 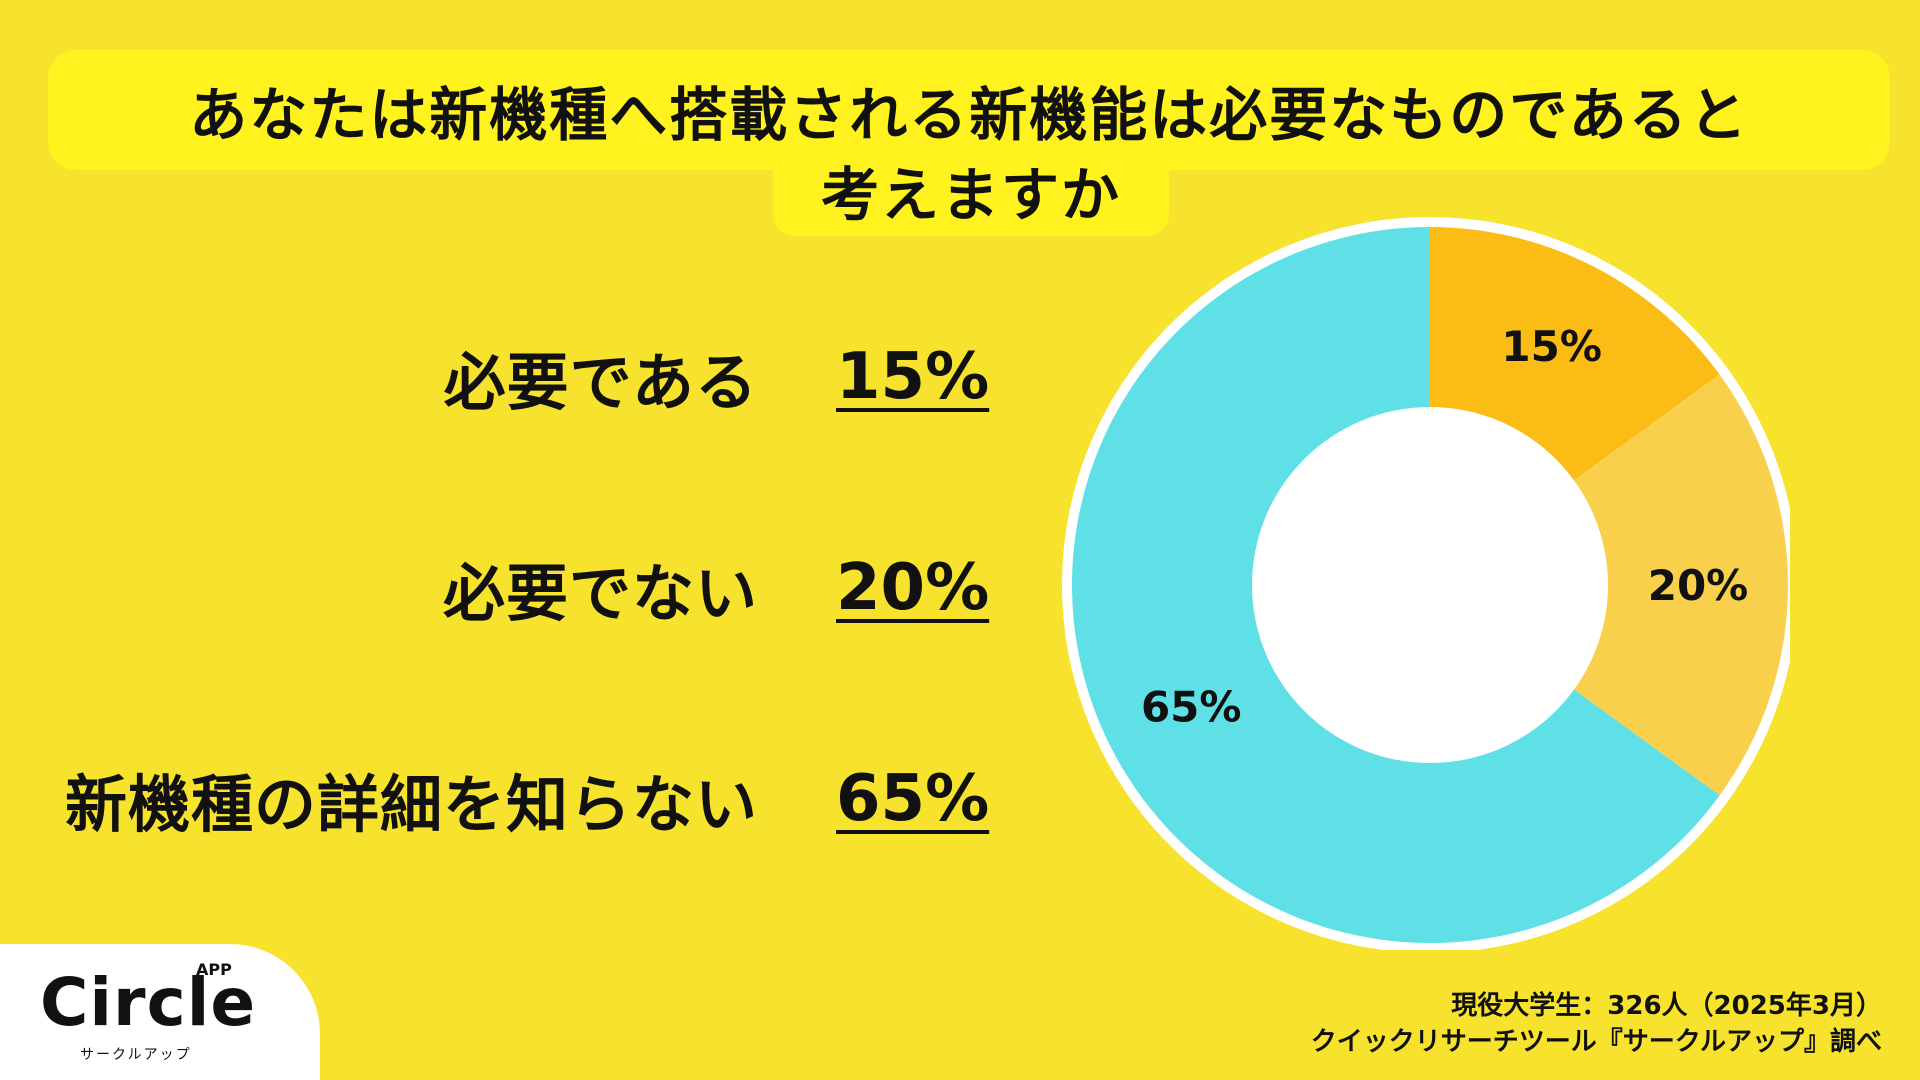 I want to click on slice-label-1: 15%, so click(x=1551, y=346).